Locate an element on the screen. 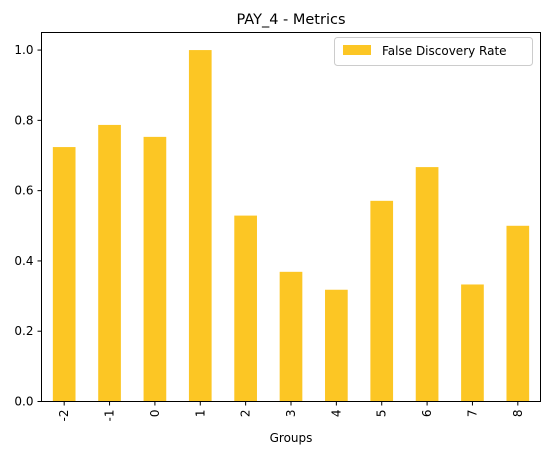 The image size is (547, 454). x-tick-label: 2 is located at coordinates (246, 414).